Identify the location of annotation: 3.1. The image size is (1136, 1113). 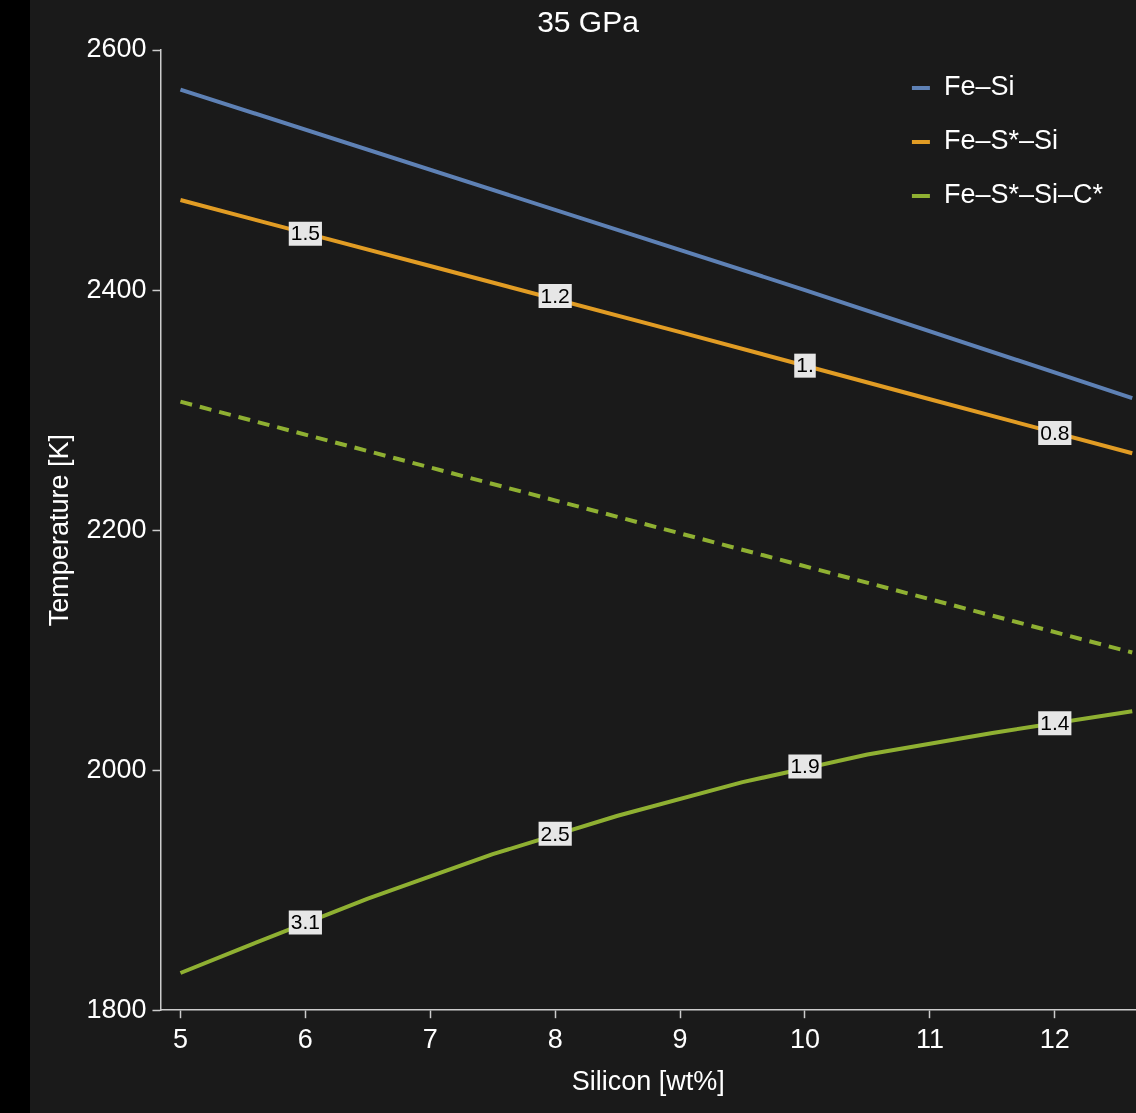
(305, 922).